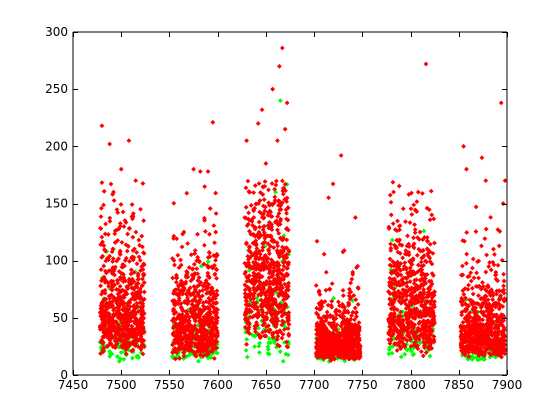 Image resolution: width=560 pixels, height=420 pixels. Describe the element at coordinates (56, 261) in the screenshot. I see `y-tick-label: 100` at that location.